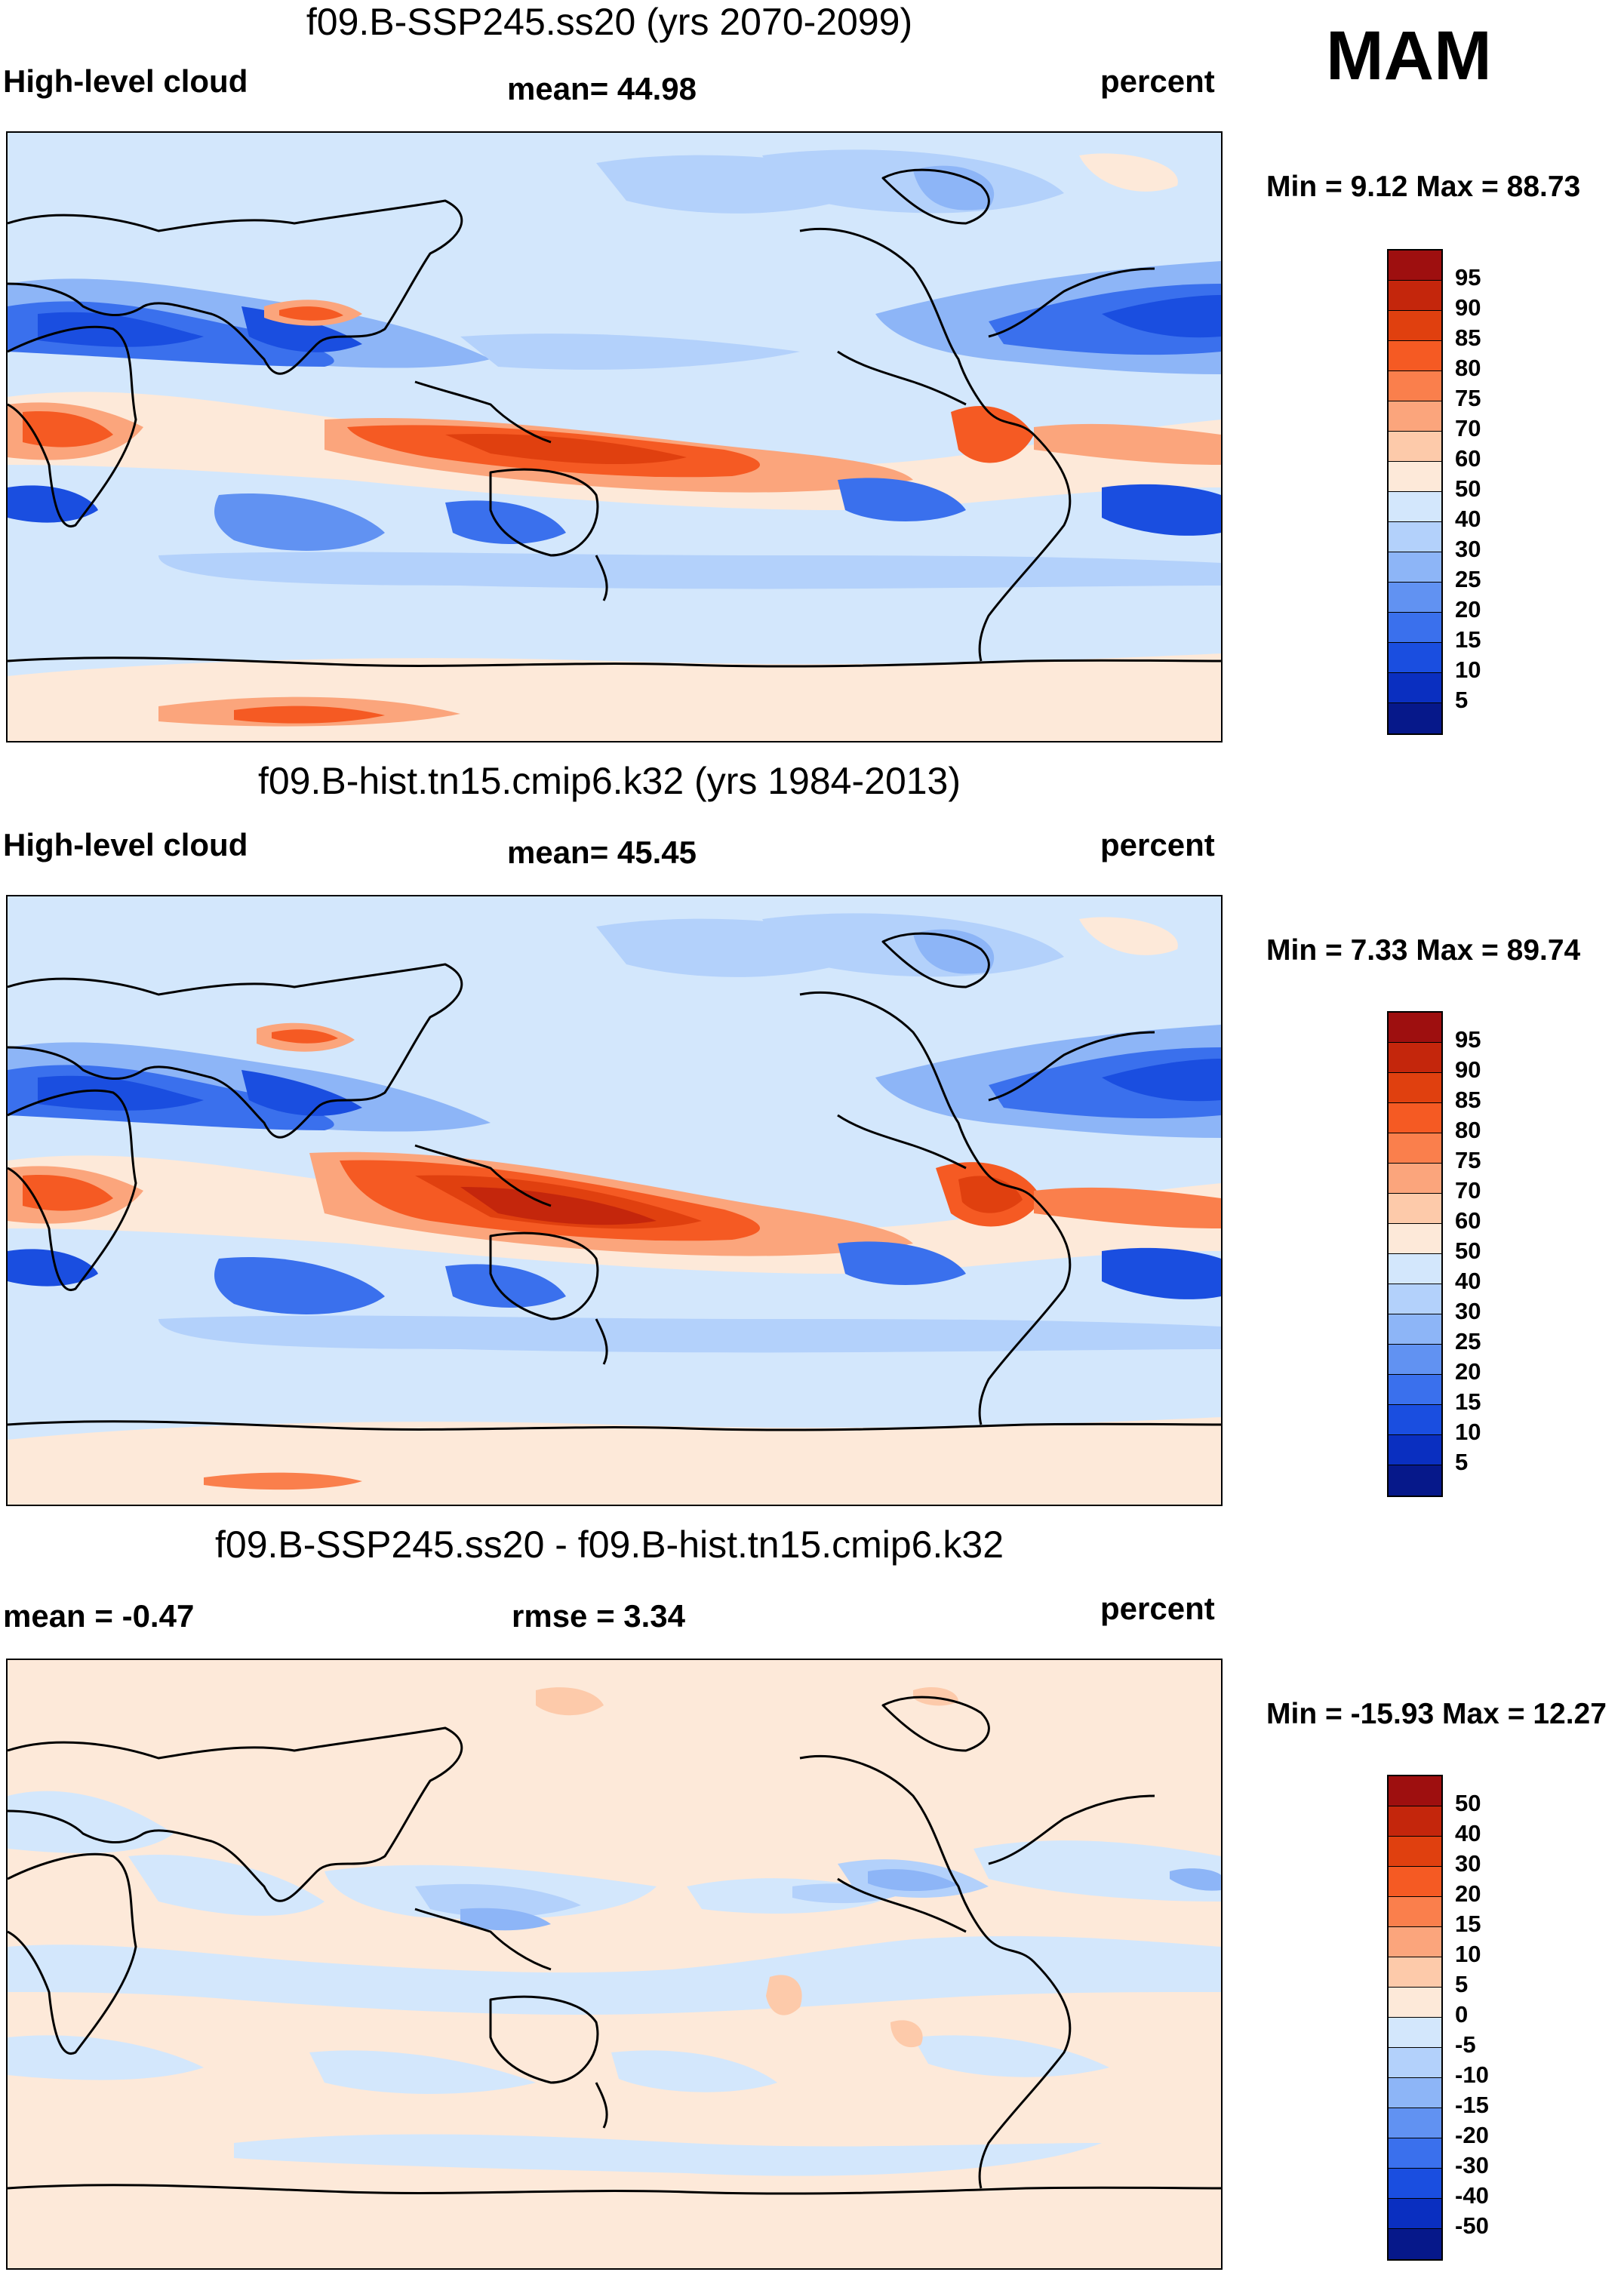 This screenshot has width=1624, height=2272. I want to click on panel1-title: f09.B-SSP245.ss20 (yrs 2070-2099), so click(609, 22).